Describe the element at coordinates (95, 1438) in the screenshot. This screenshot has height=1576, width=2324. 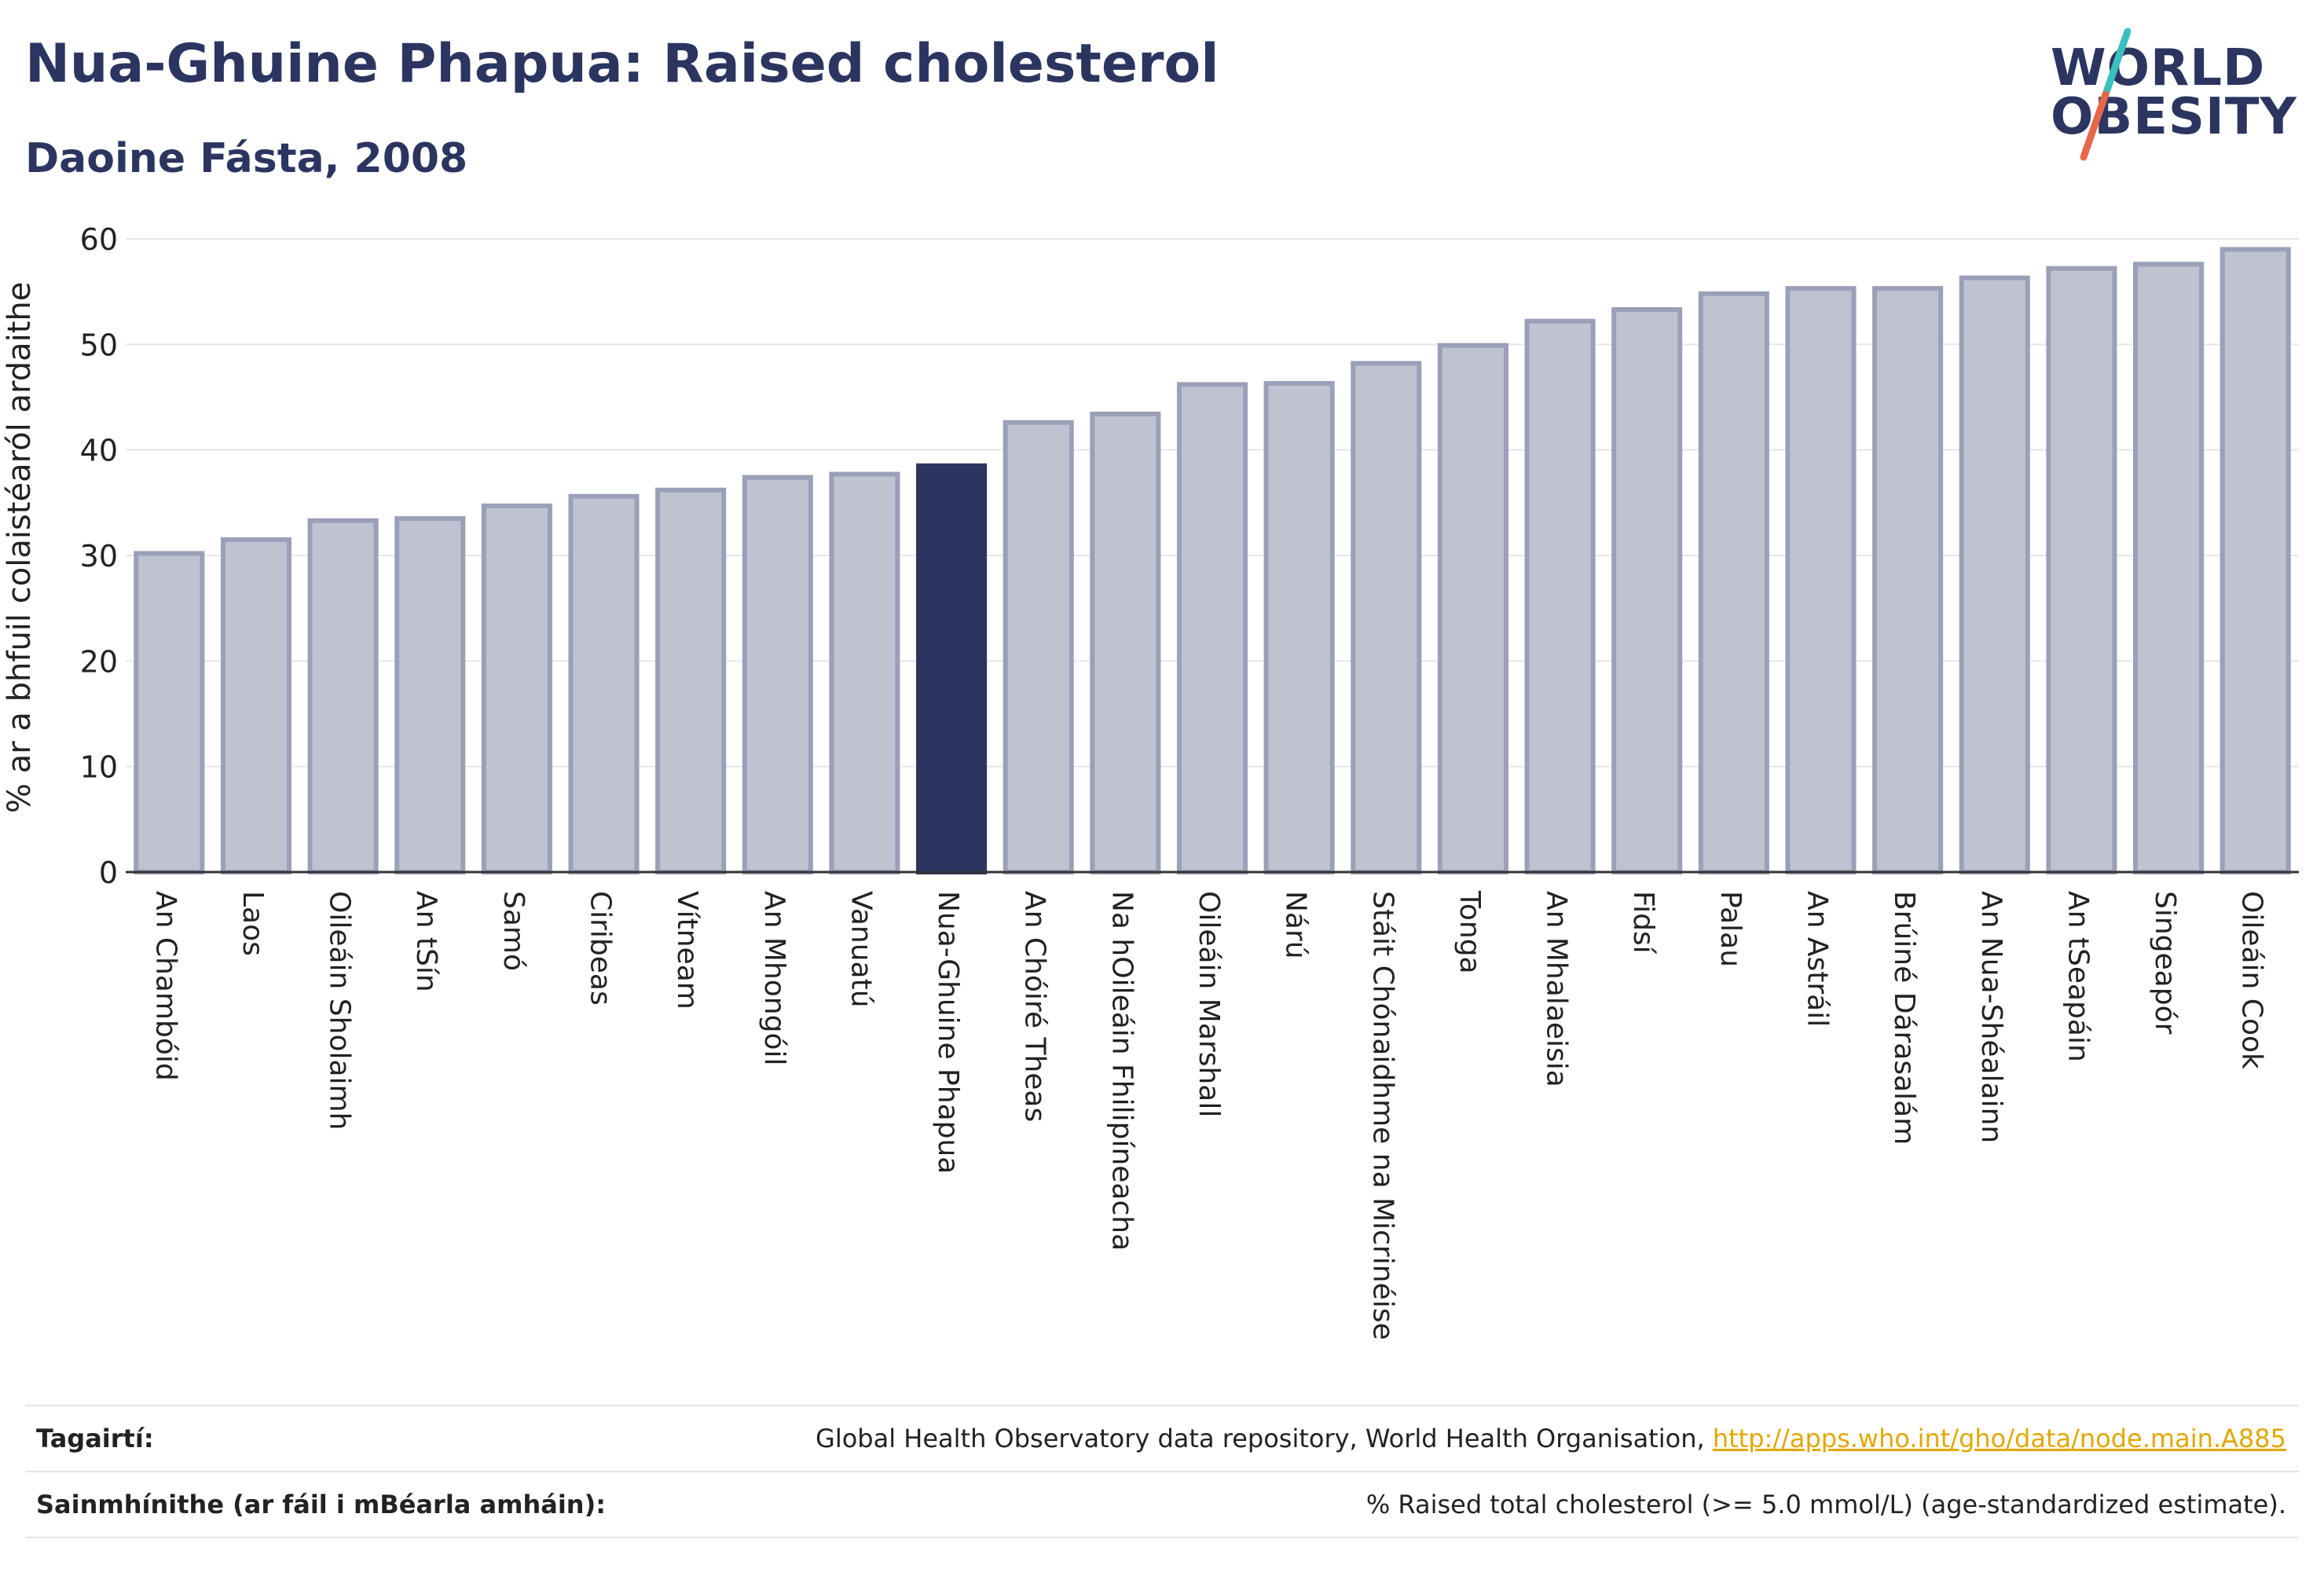
I see `reference-label: Tagairtí:` at that location.